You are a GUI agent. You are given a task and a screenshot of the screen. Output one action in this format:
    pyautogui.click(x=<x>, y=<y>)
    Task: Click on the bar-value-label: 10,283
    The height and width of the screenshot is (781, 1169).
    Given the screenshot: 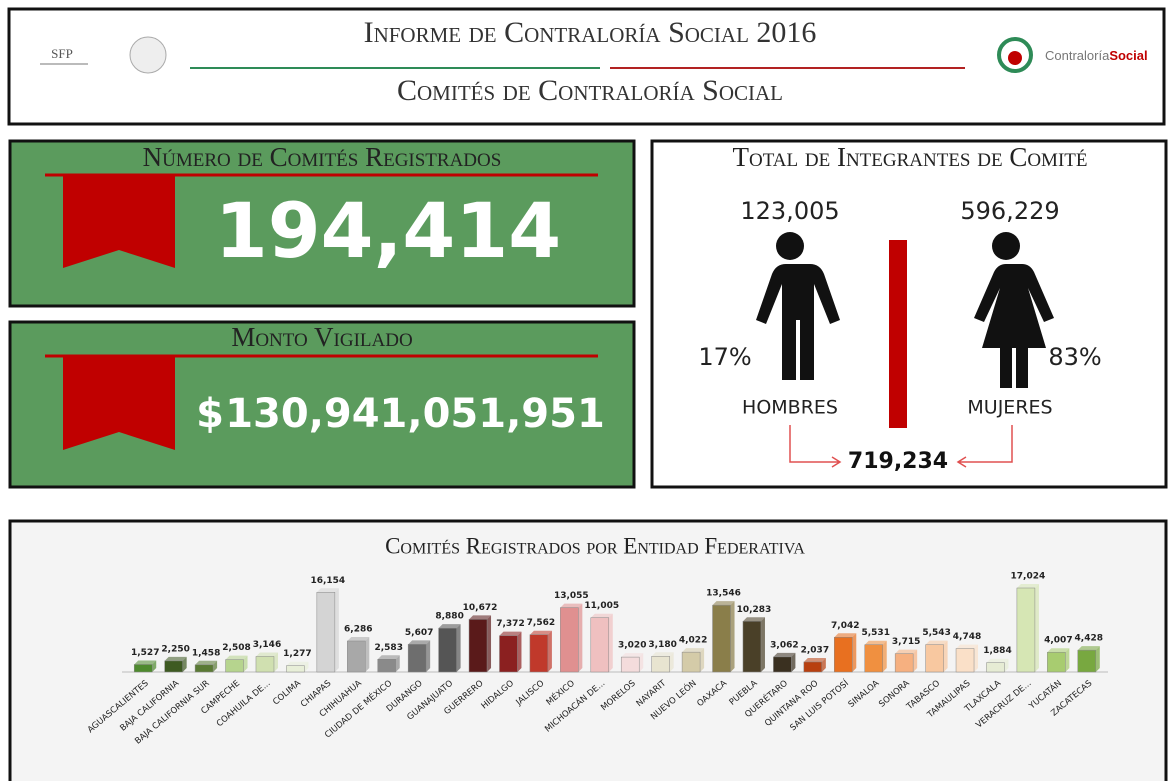 What is the action you would take?
    pyautogui.click(x=754, y=610)
    